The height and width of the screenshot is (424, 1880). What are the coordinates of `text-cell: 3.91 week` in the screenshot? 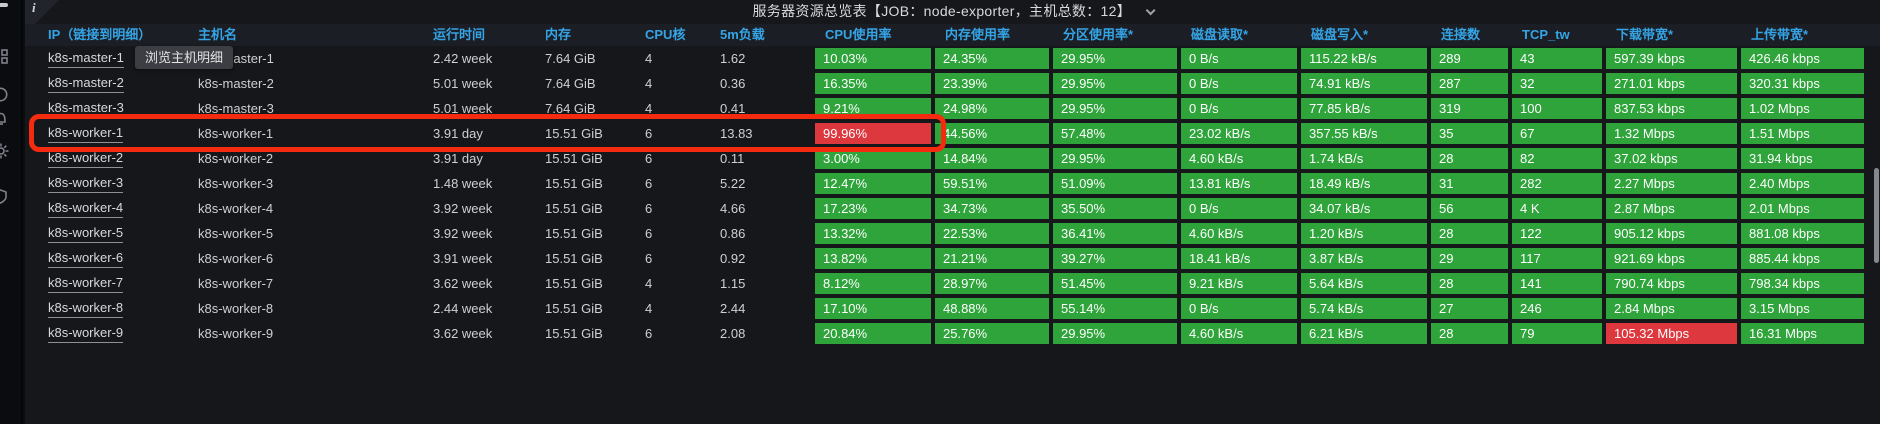 It's located at (463, 258).